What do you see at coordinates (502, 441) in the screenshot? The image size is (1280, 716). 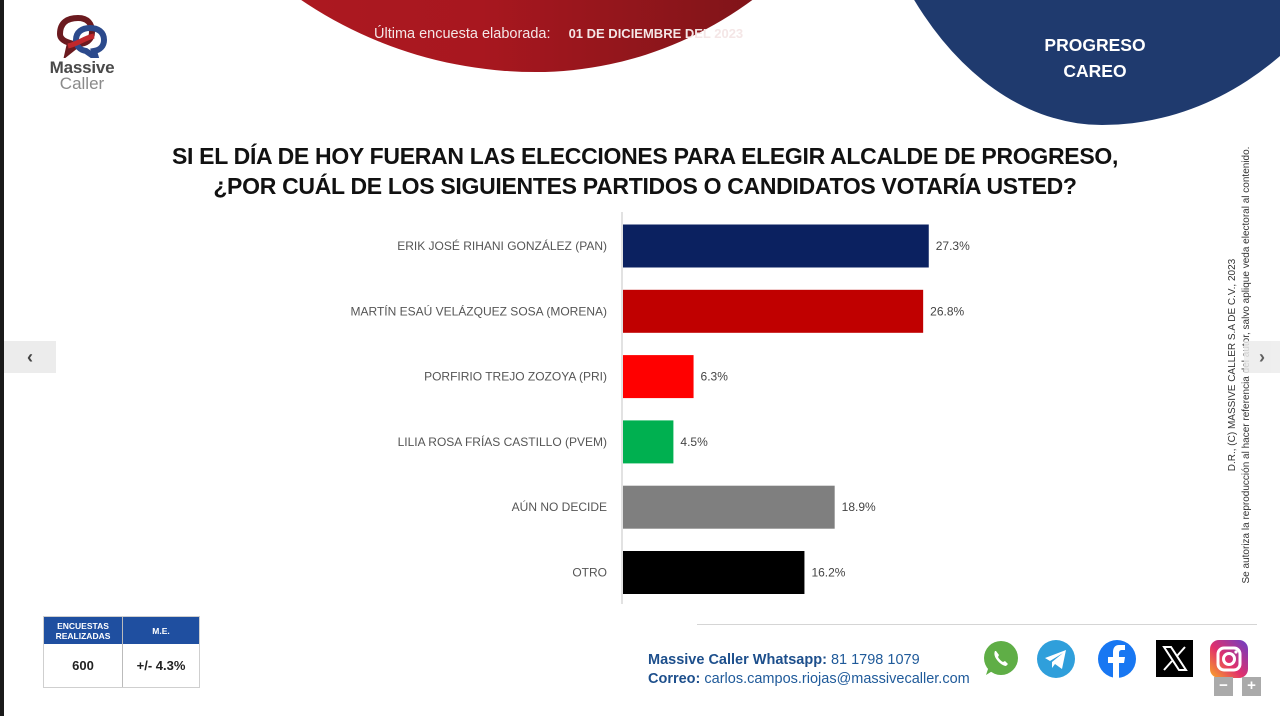 I see `category-label: LILIA ROSA FRÍAS CASTILLO (PVEM)` at bounding box center [502, 441].